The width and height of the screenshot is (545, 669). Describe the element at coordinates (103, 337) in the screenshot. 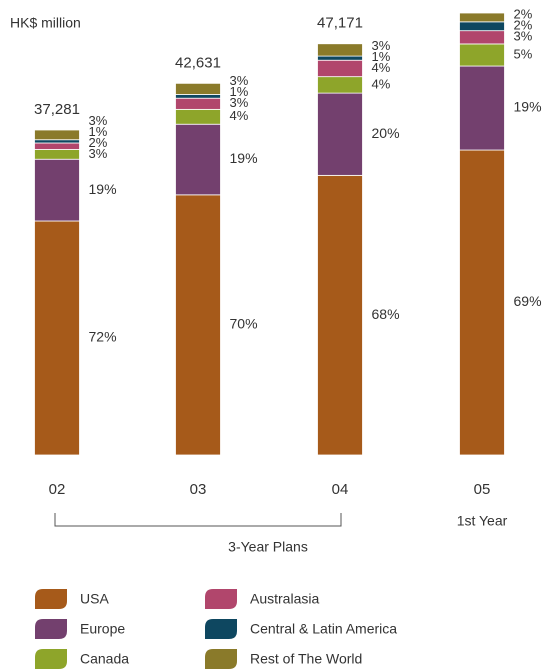

I see `value-label: 72%` at that location.